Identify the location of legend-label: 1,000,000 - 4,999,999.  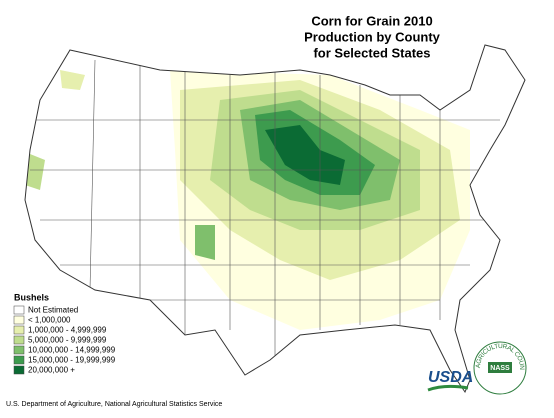
(67, 330).